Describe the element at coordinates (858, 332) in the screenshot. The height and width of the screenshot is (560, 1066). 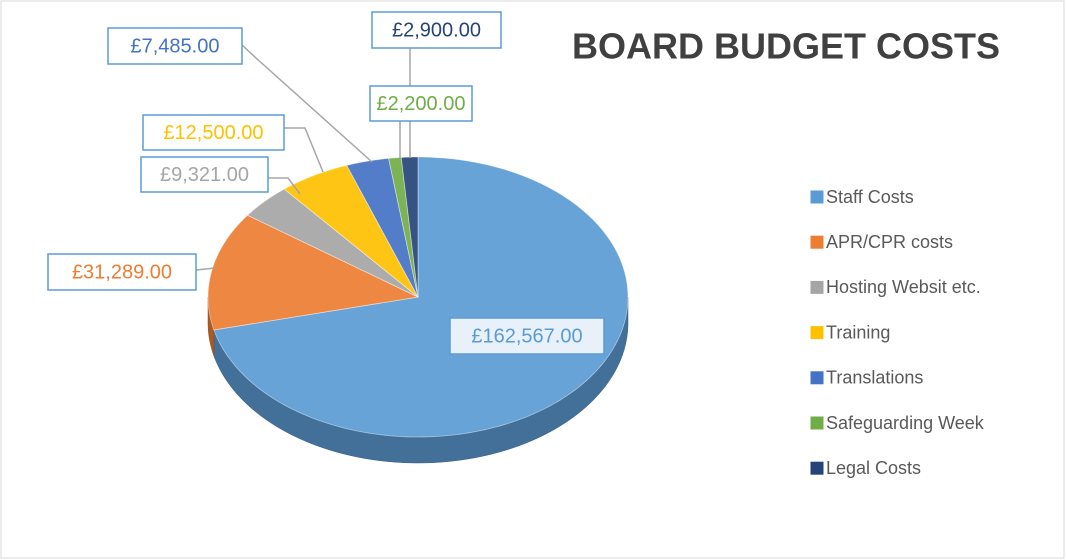
I see `legend-label: Training` at that location.